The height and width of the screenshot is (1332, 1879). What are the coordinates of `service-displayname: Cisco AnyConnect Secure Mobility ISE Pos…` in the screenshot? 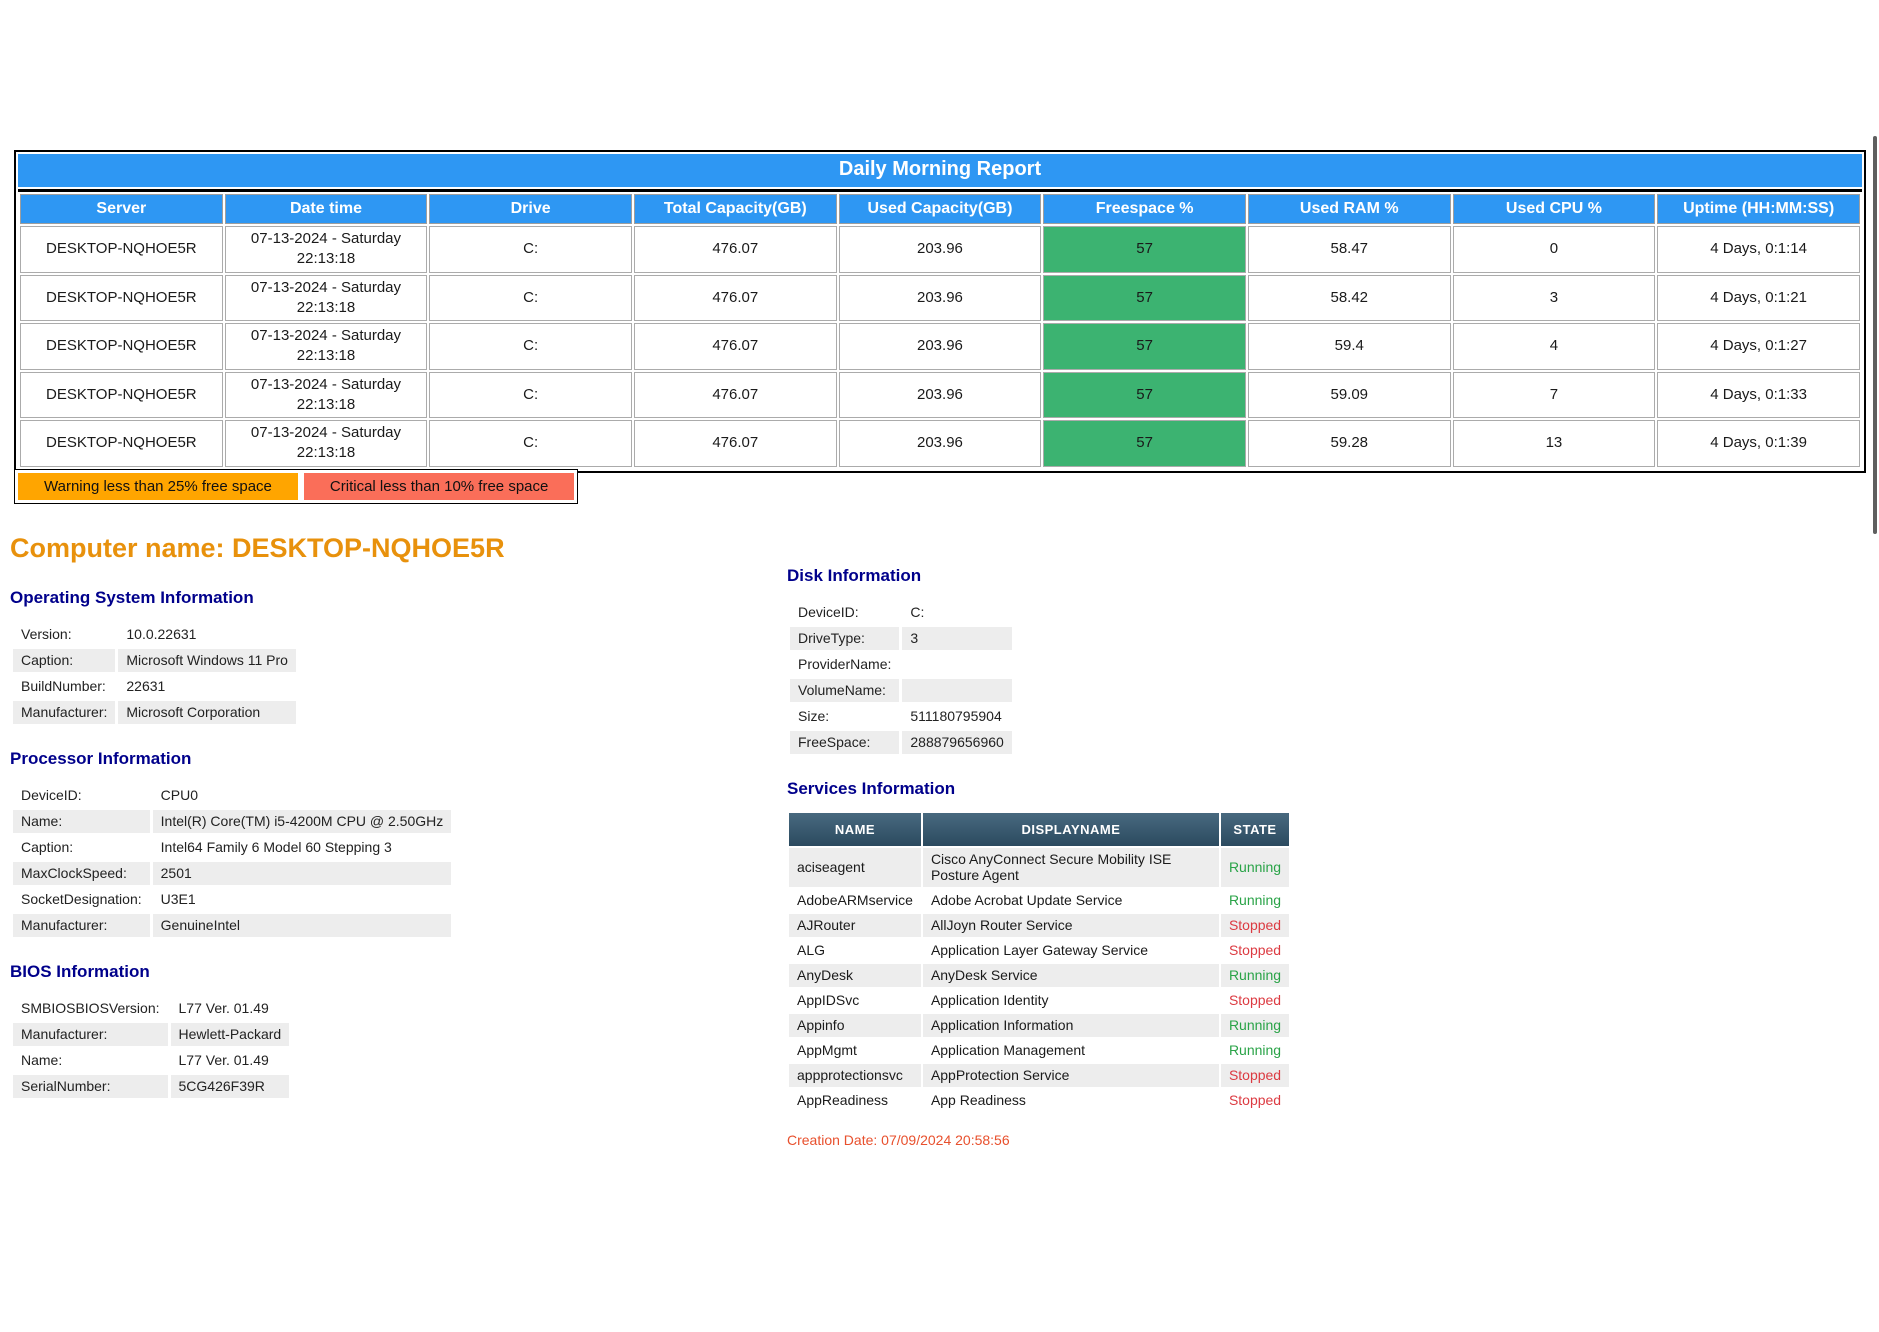 It's located at (1070, 867).